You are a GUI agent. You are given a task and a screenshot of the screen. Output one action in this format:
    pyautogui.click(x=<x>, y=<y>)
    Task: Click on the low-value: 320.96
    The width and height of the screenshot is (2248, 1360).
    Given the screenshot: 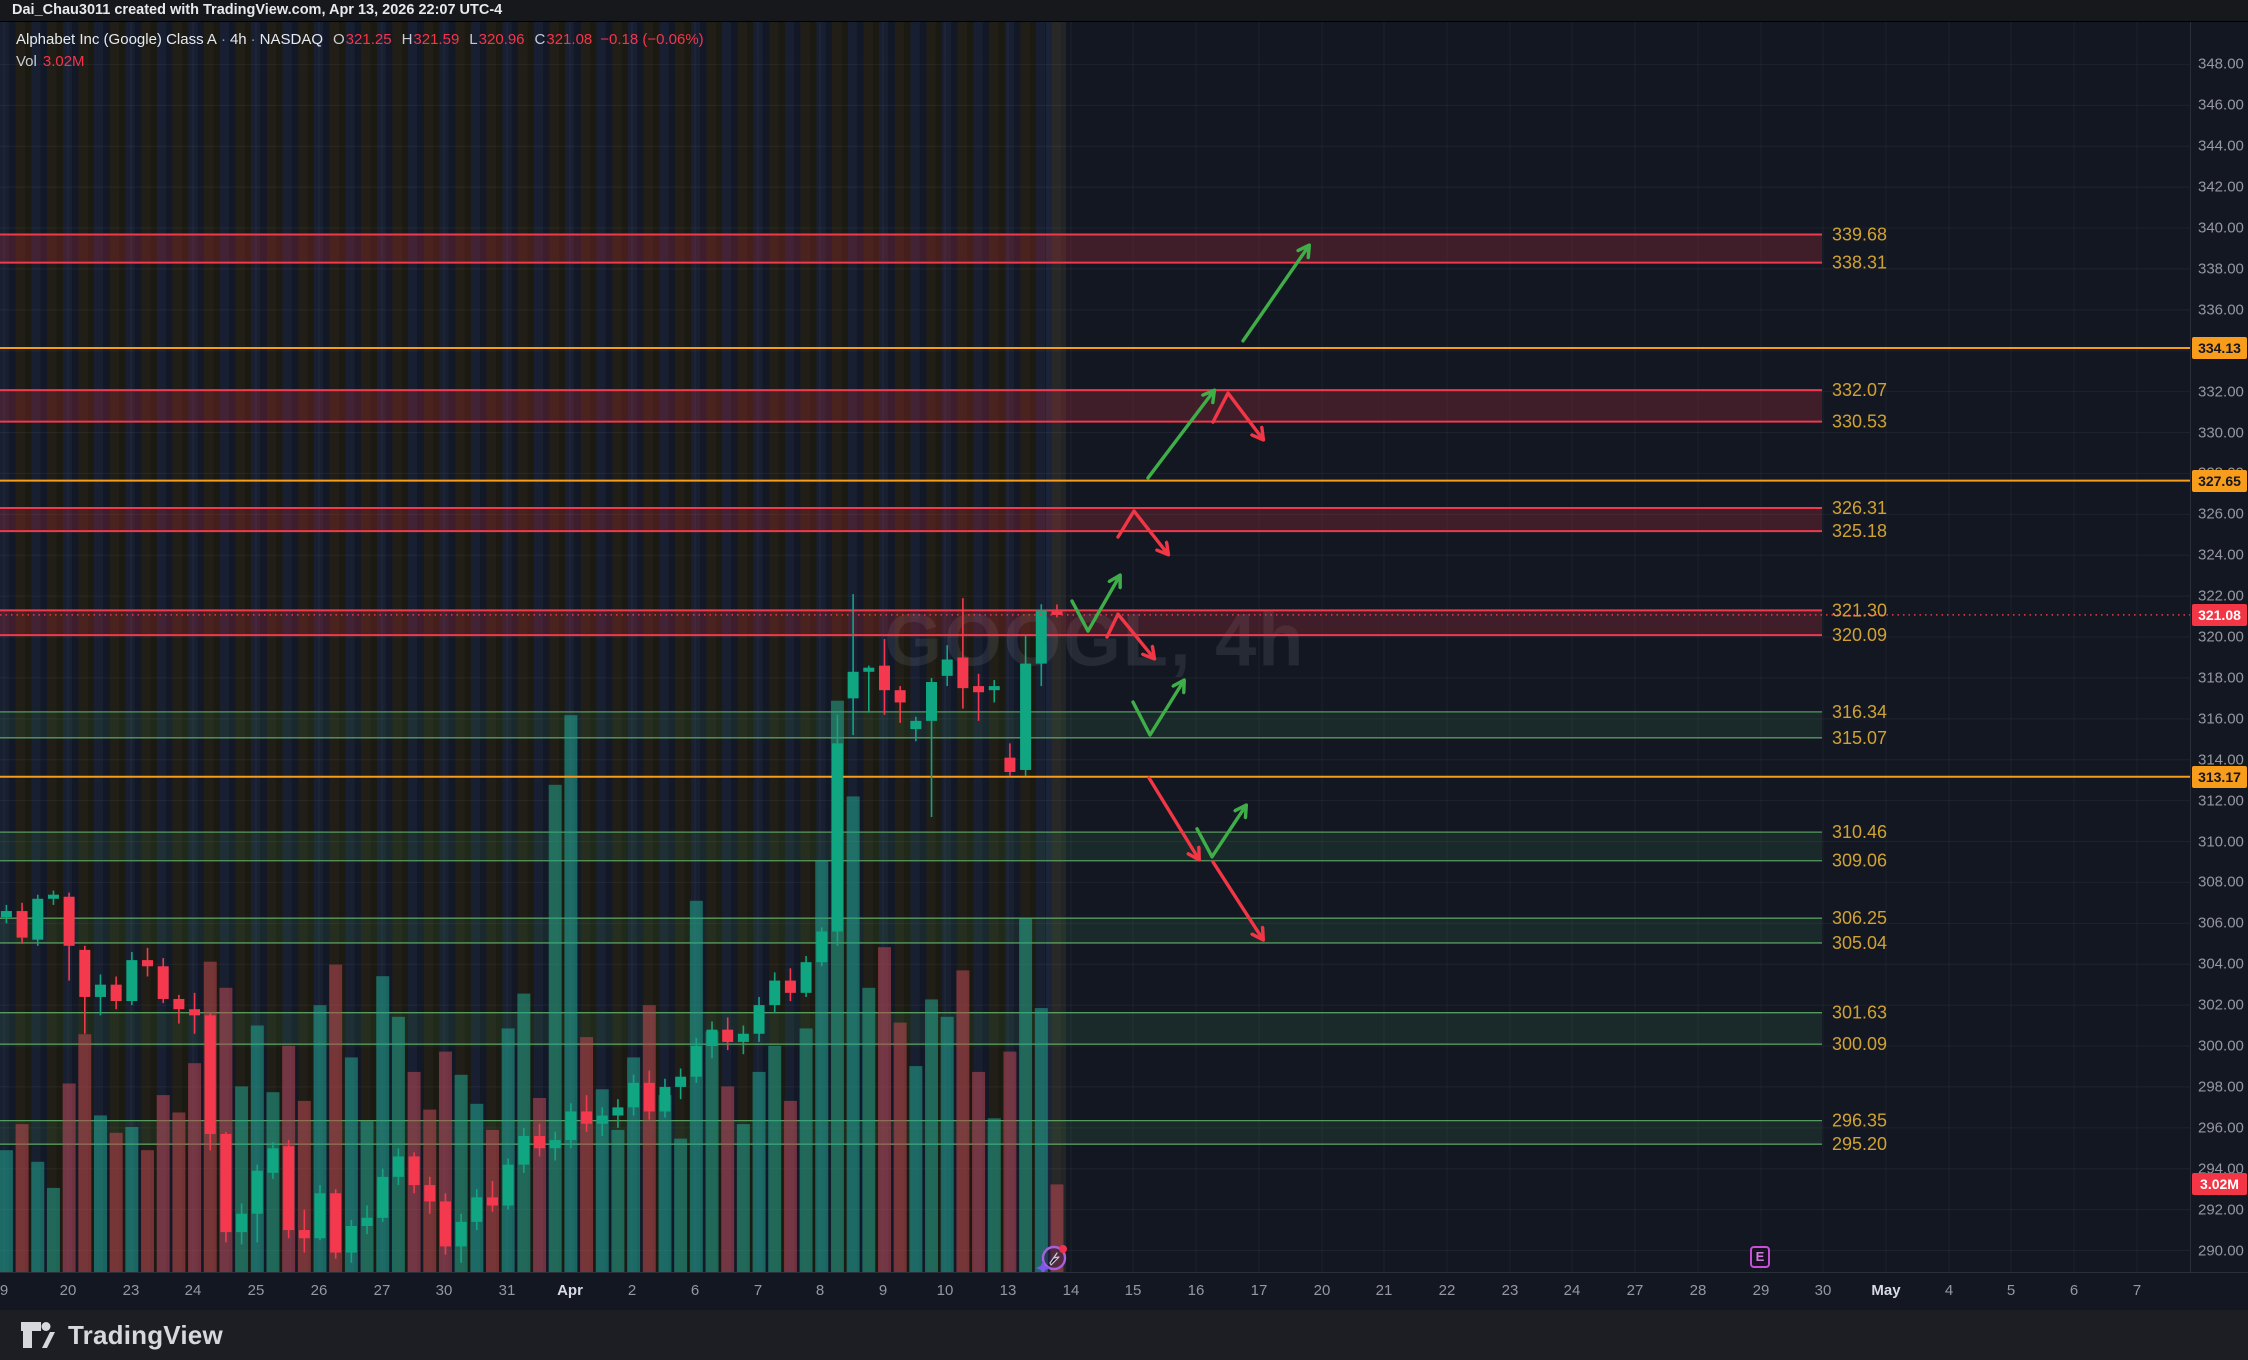 What is the action you would take?
    pyautogui.click(x=501, y=39)
    